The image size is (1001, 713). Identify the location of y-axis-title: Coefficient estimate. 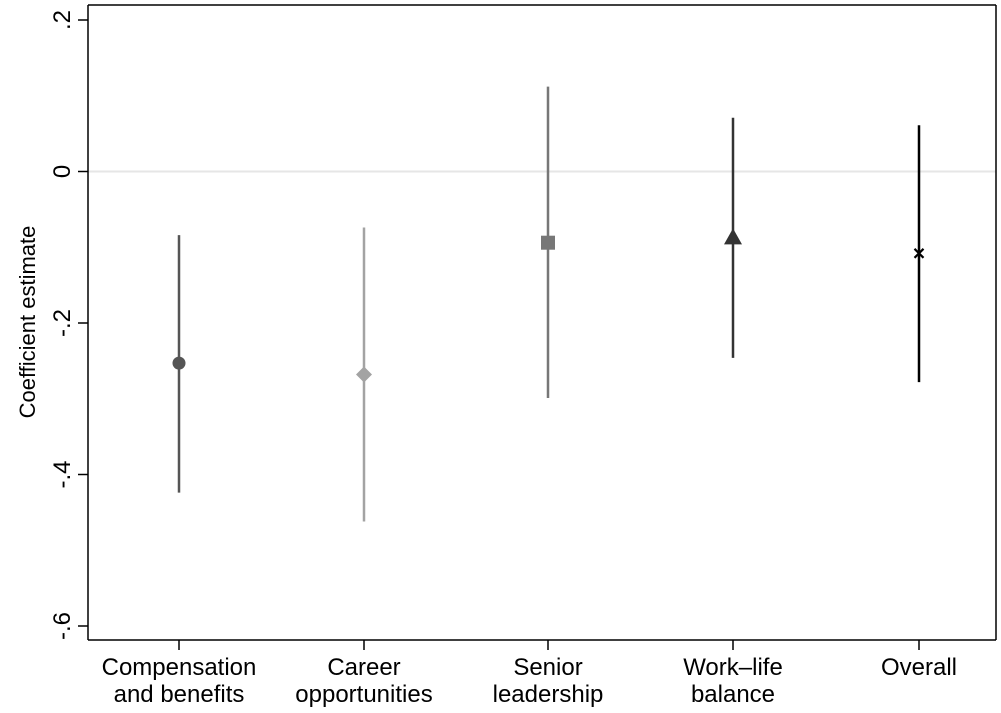
(27, 322).